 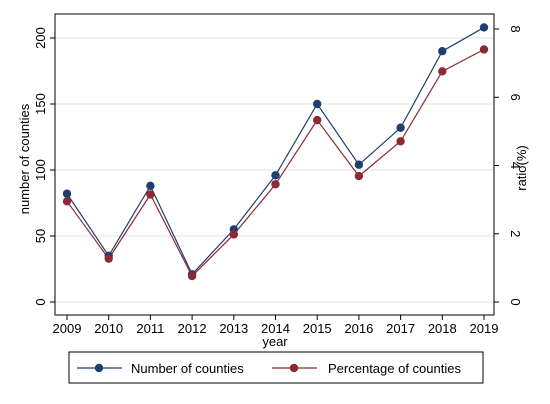 What do you see at coordinates (40, 104) in the screenshot?
I see `y-tick-label-left: 150` at bounding box center [40, 104].